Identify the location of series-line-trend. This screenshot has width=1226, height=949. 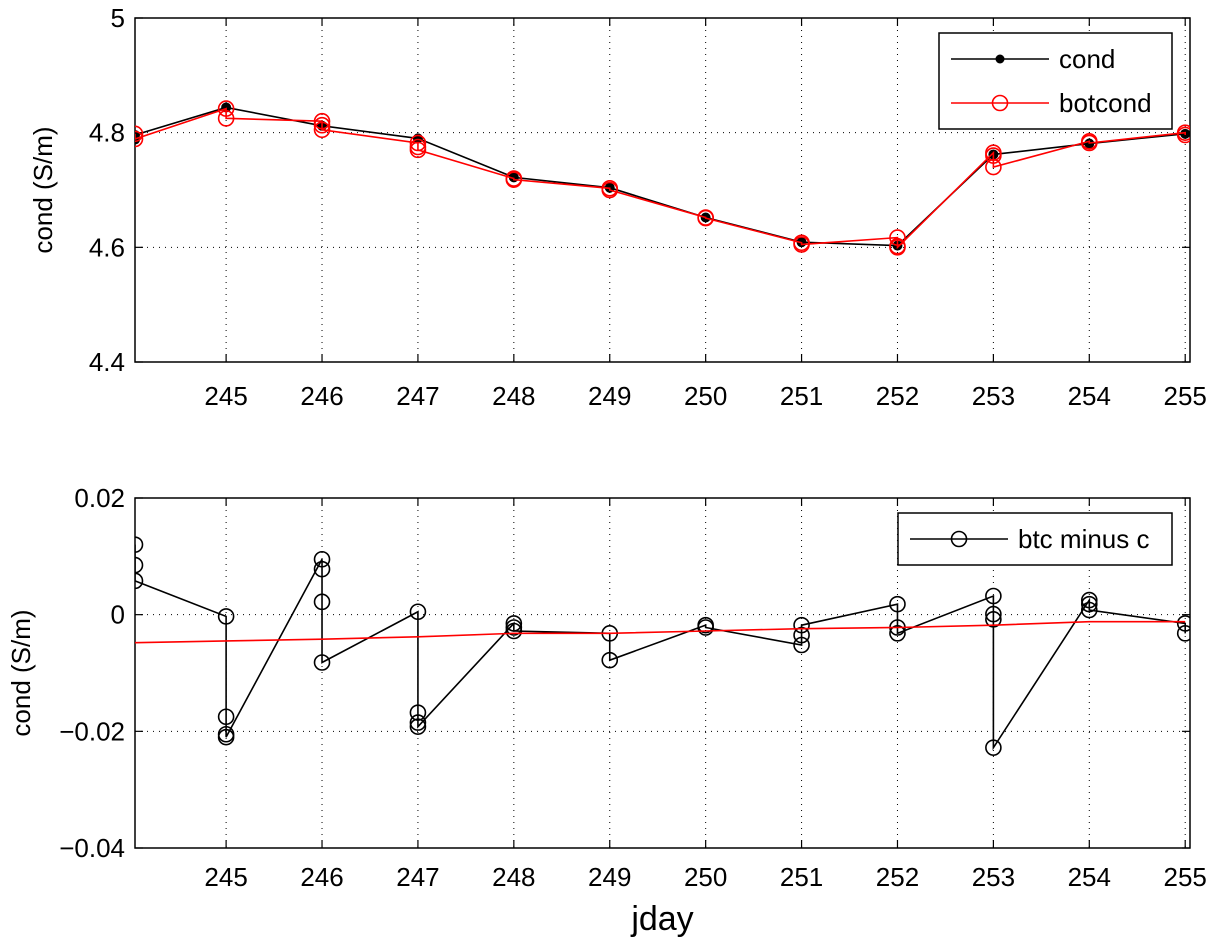
(660, 632).